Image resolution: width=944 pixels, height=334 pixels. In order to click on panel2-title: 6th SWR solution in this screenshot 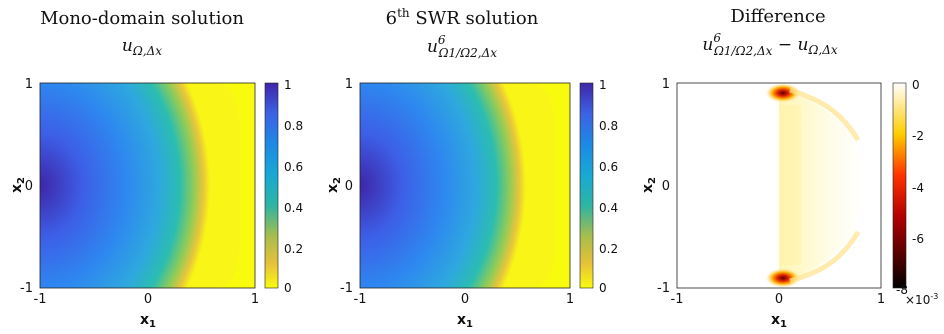, I will do `click(462, 17)`.